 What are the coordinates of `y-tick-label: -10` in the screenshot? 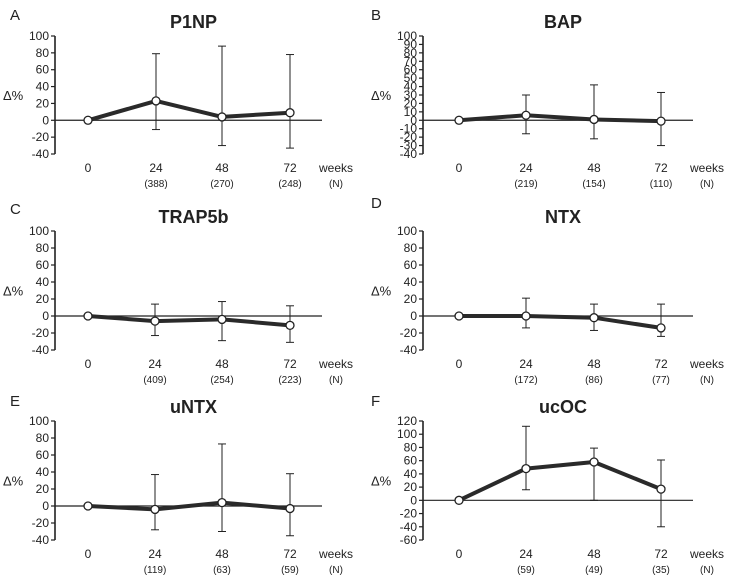 It's located at (409, 129).